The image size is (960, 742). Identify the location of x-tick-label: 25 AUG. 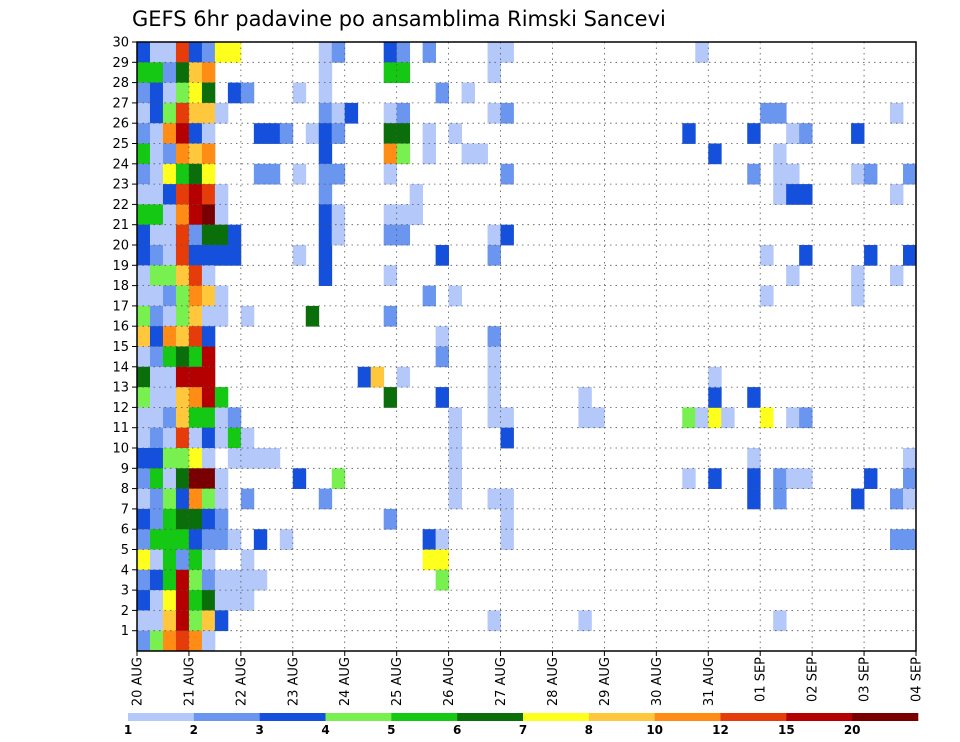
(397, 681).